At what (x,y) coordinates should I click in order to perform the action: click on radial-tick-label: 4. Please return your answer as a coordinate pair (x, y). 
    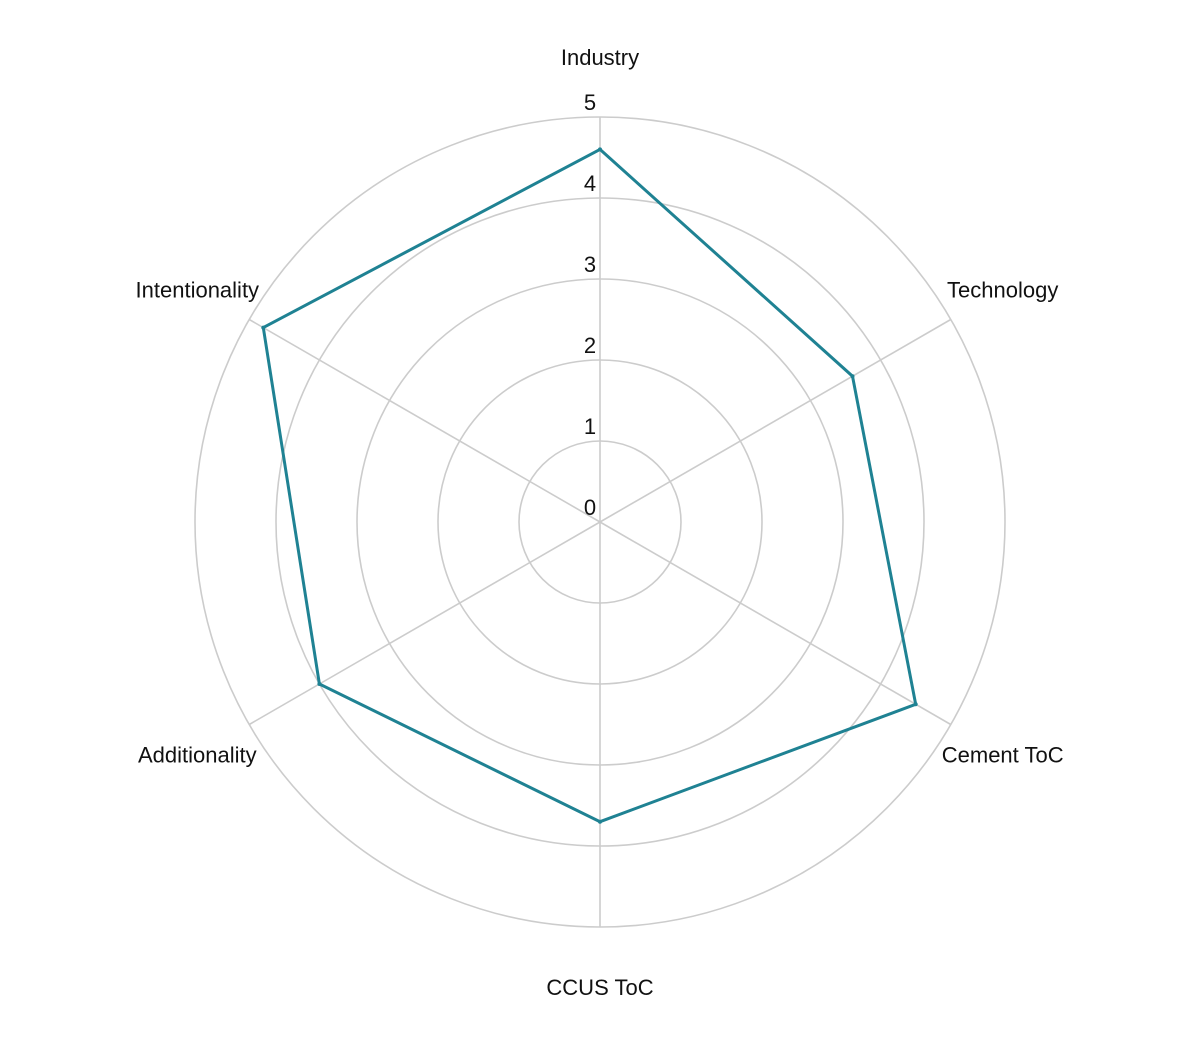
    Looking at the image, I should click on (590, 183).